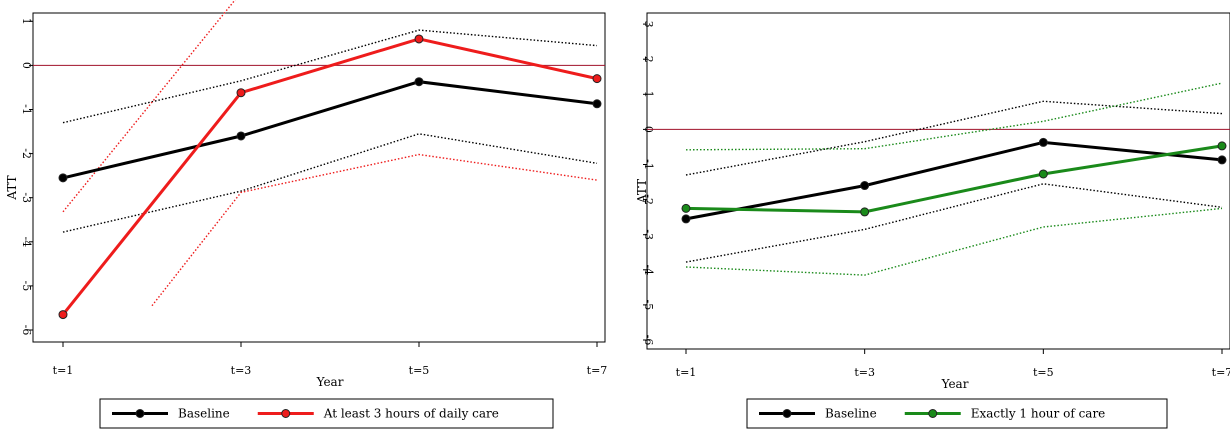 The image size is (1230, 430). Describe the element at coordinates (26, 65) in the screenshot. I see `y-tick-label: 0` at that location.